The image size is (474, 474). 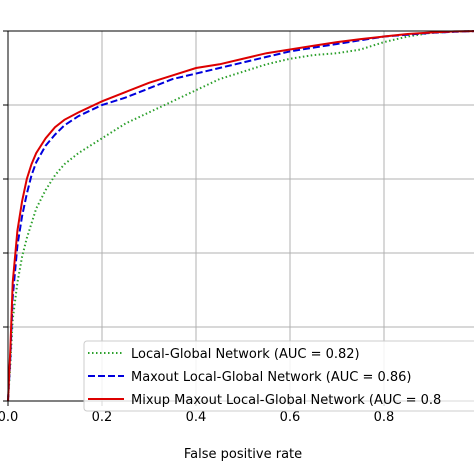 What do you see at coordinates (243, 454) in the screenshot?
I see `x-axis-label: False positive rate` at bounding box center [243, 454].